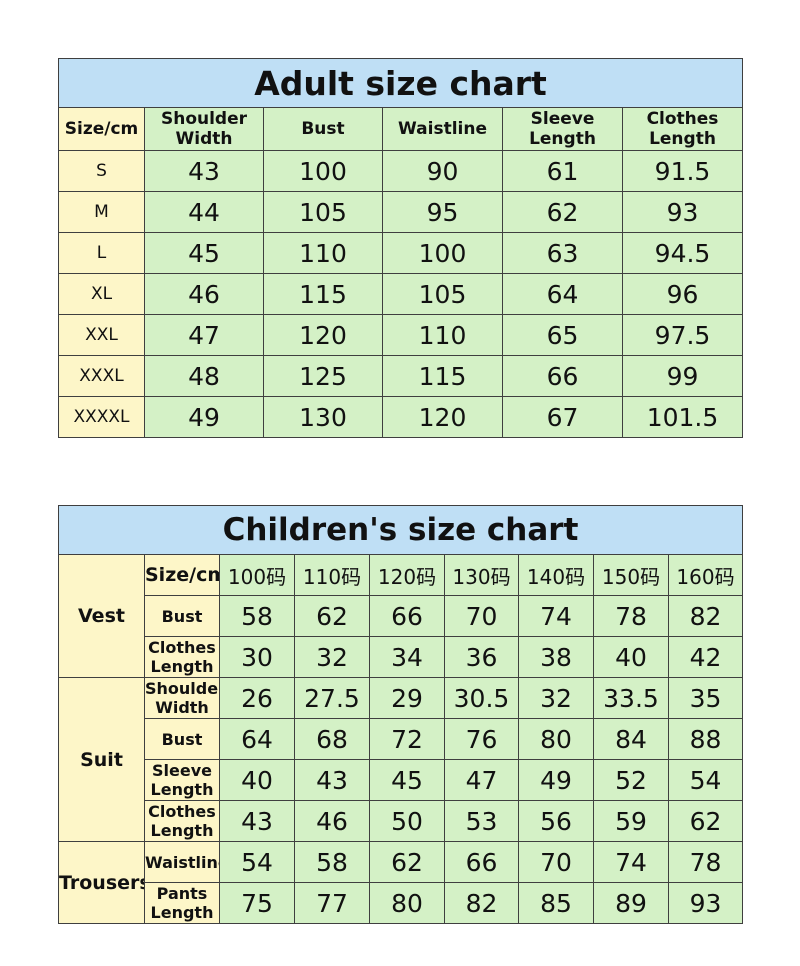 This screenshot has width=800, height=966. Describe the element at coordinates (631, 821) in the screenshot. I see `measurement-cell: 59` at that location.